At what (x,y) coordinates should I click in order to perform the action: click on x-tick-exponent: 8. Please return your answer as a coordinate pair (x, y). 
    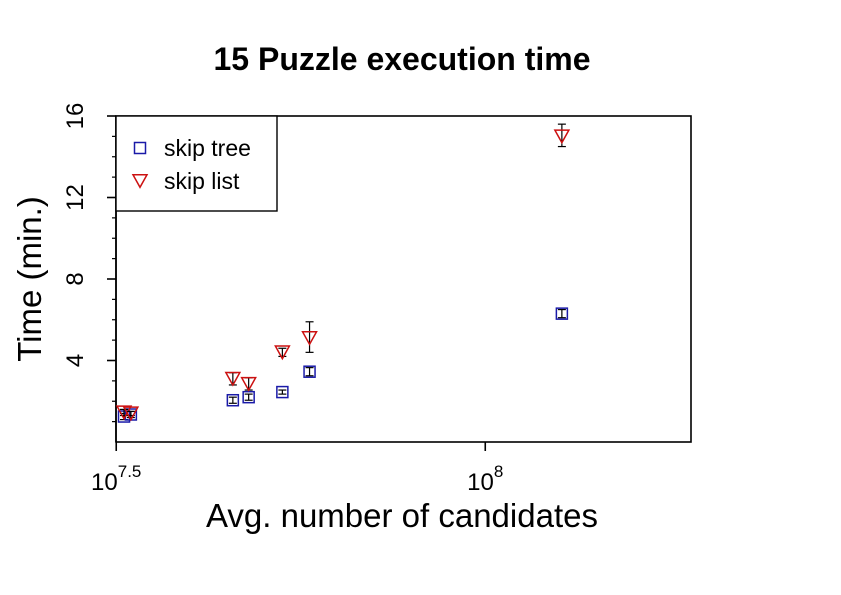
    Looking at the image, I should click on (498, 471).